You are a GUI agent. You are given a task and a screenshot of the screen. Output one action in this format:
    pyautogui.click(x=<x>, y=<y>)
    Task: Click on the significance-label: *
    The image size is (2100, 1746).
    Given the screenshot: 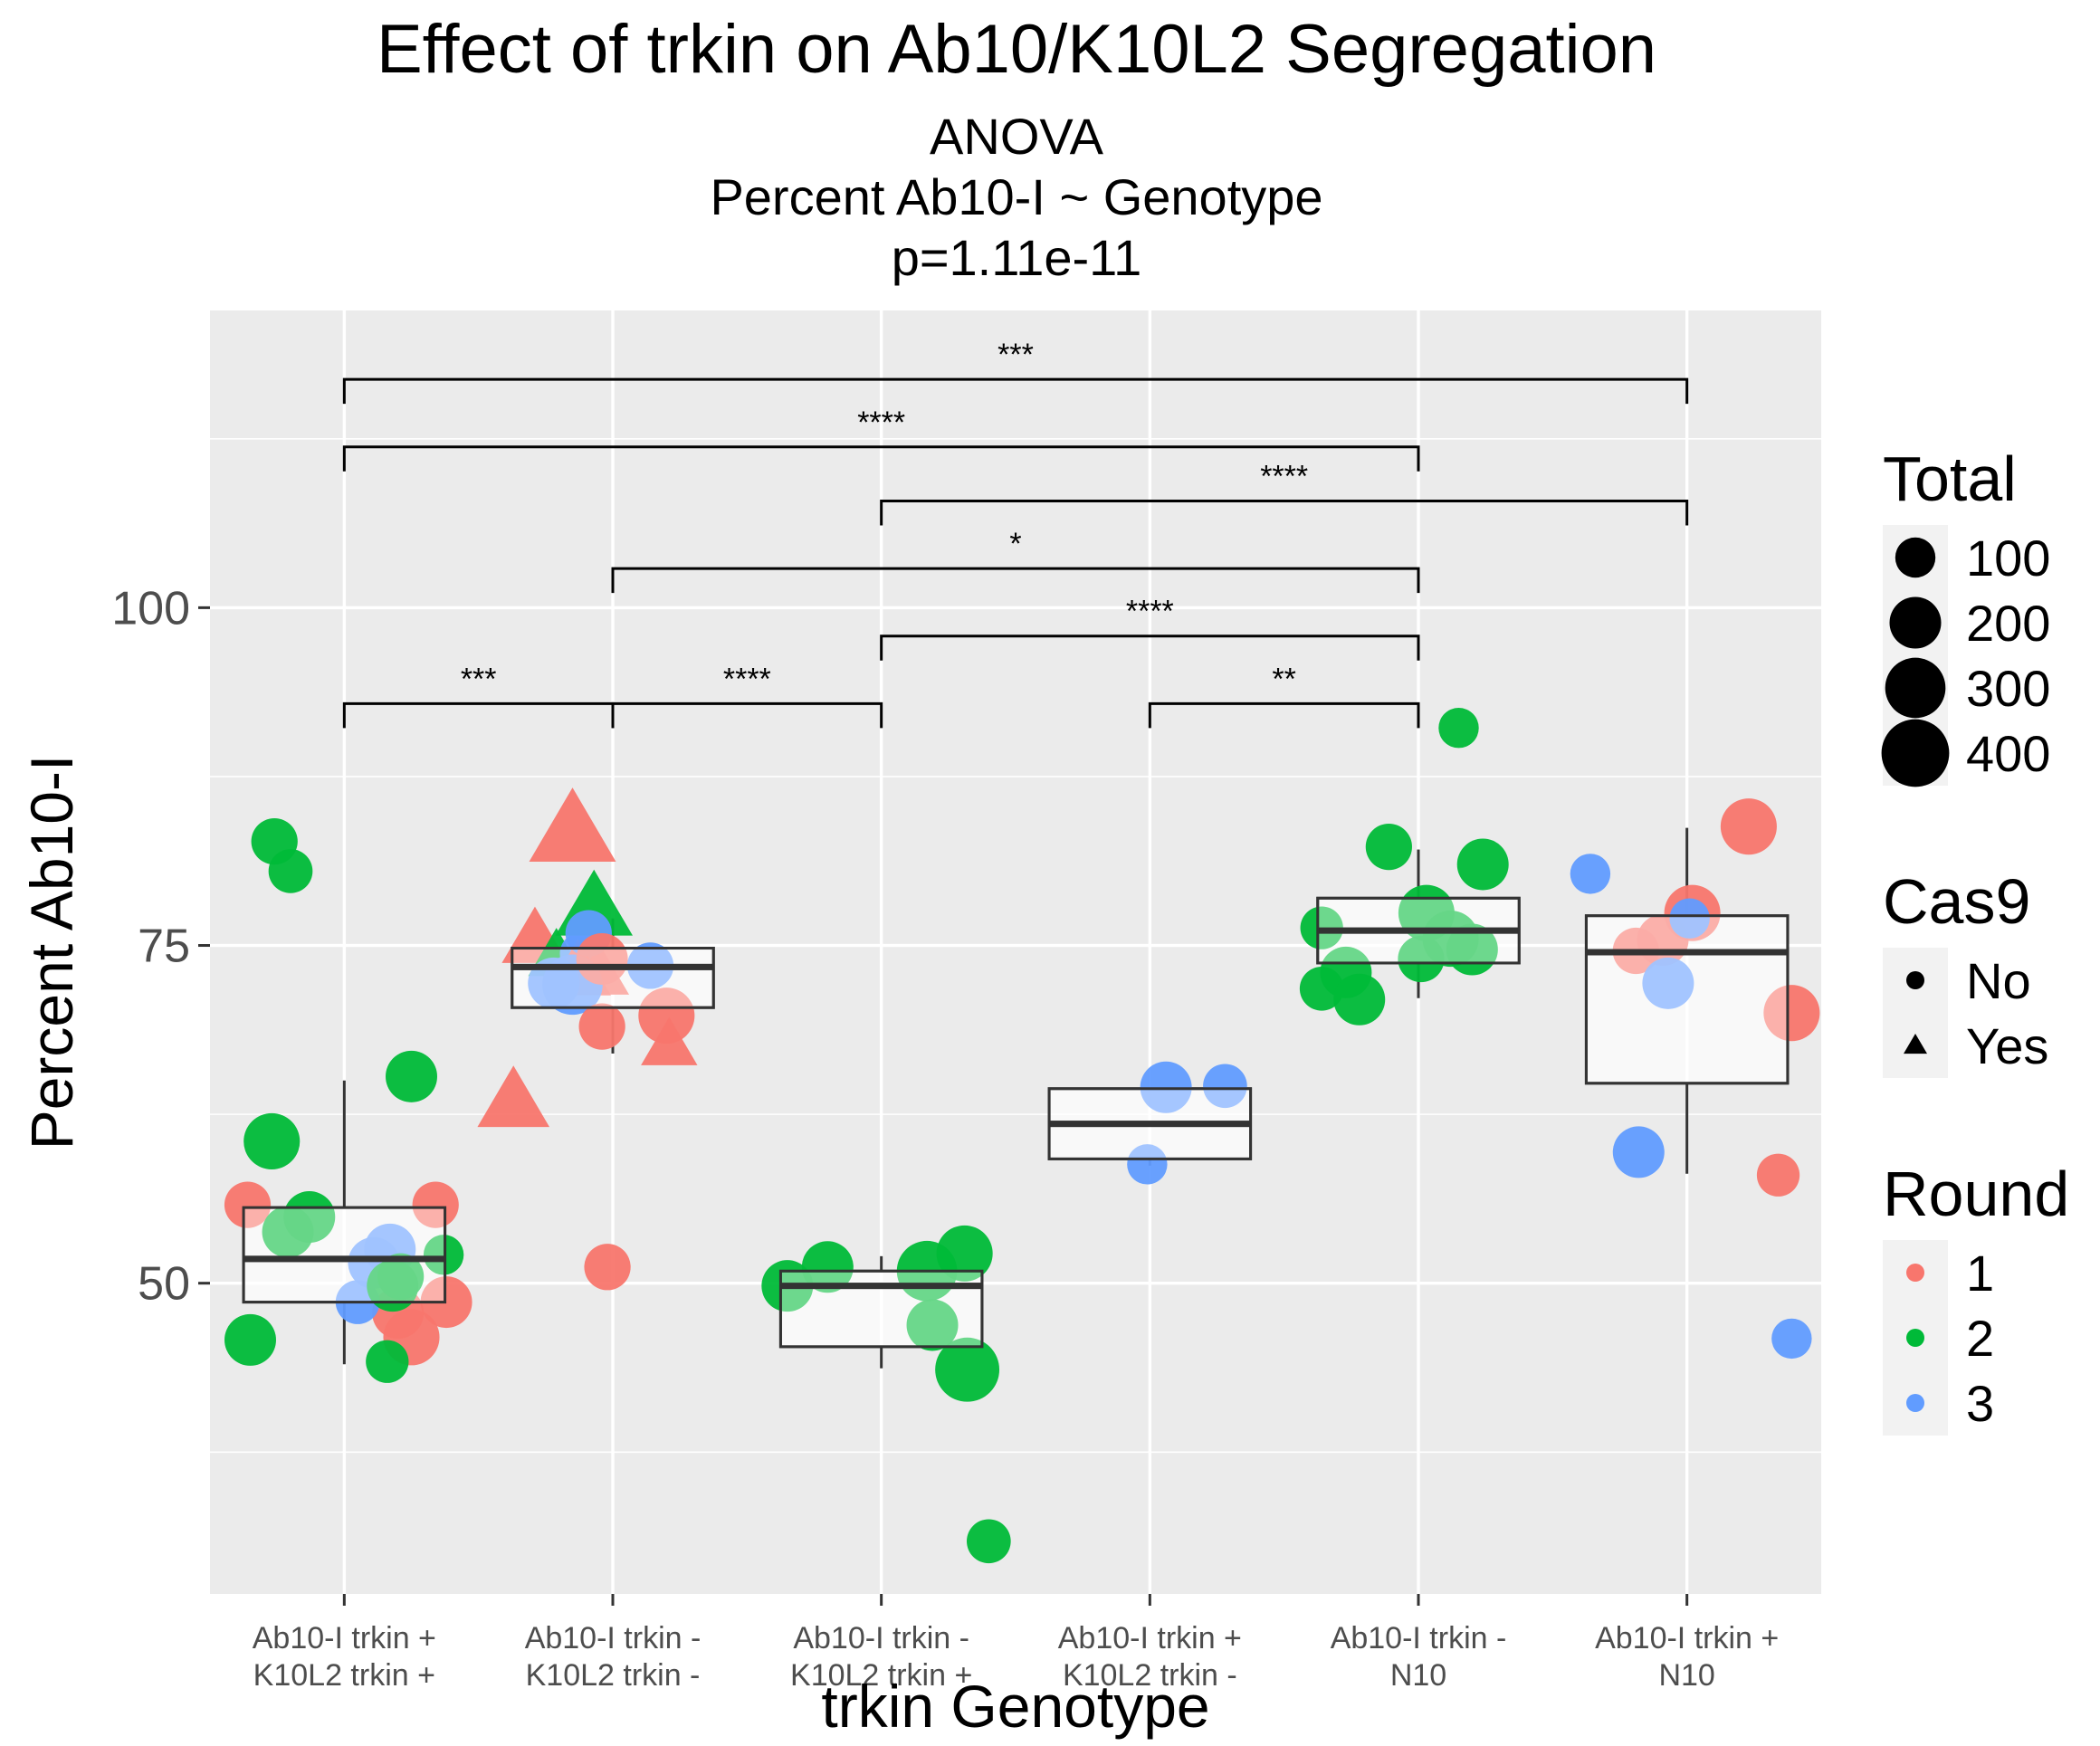 What is the action you would take?
    pyautogui.click(x=1015, y=544)
    